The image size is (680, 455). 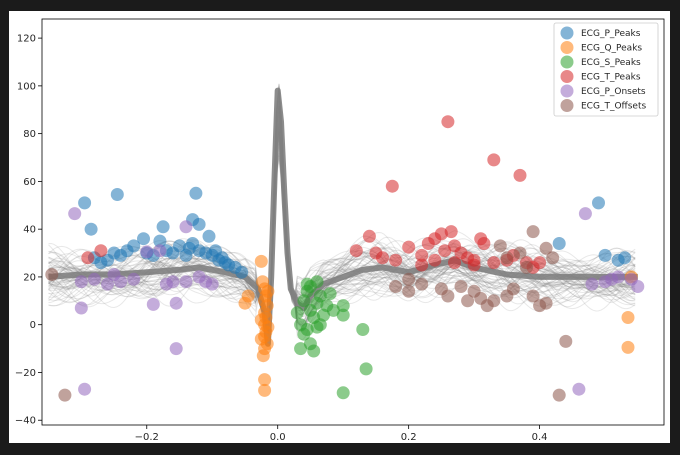 What do you see at coordinates (25, 421) in the screenshot?
I see `y-tick-label: −40` at bounding box center [25, 421].